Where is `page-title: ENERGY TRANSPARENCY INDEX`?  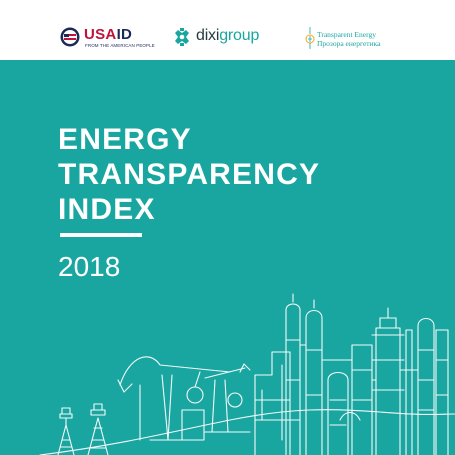 page-title: ENERGY TRANSPARENCY INDEX is located at coordinates (189, 174).